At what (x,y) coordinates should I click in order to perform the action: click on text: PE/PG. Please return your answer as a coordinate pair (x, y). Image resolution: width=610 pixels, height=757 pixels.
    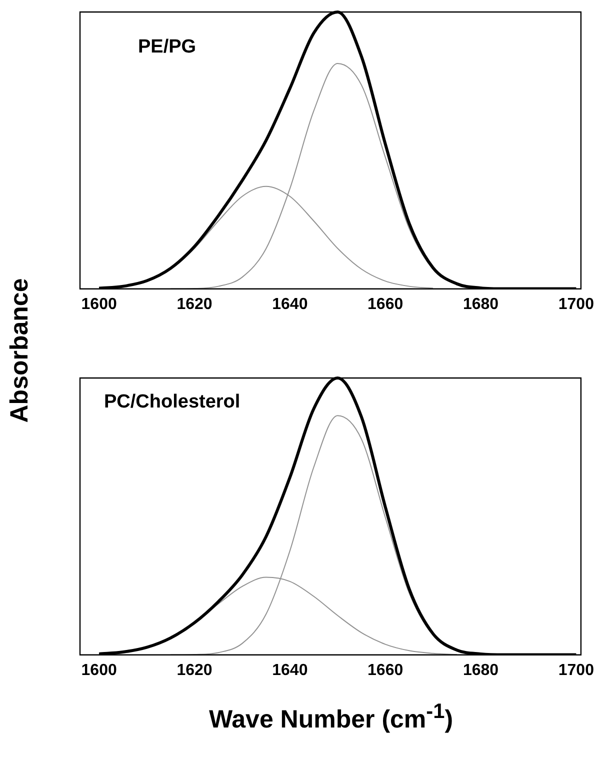
    Looking at the image, I should click on (167, 47).